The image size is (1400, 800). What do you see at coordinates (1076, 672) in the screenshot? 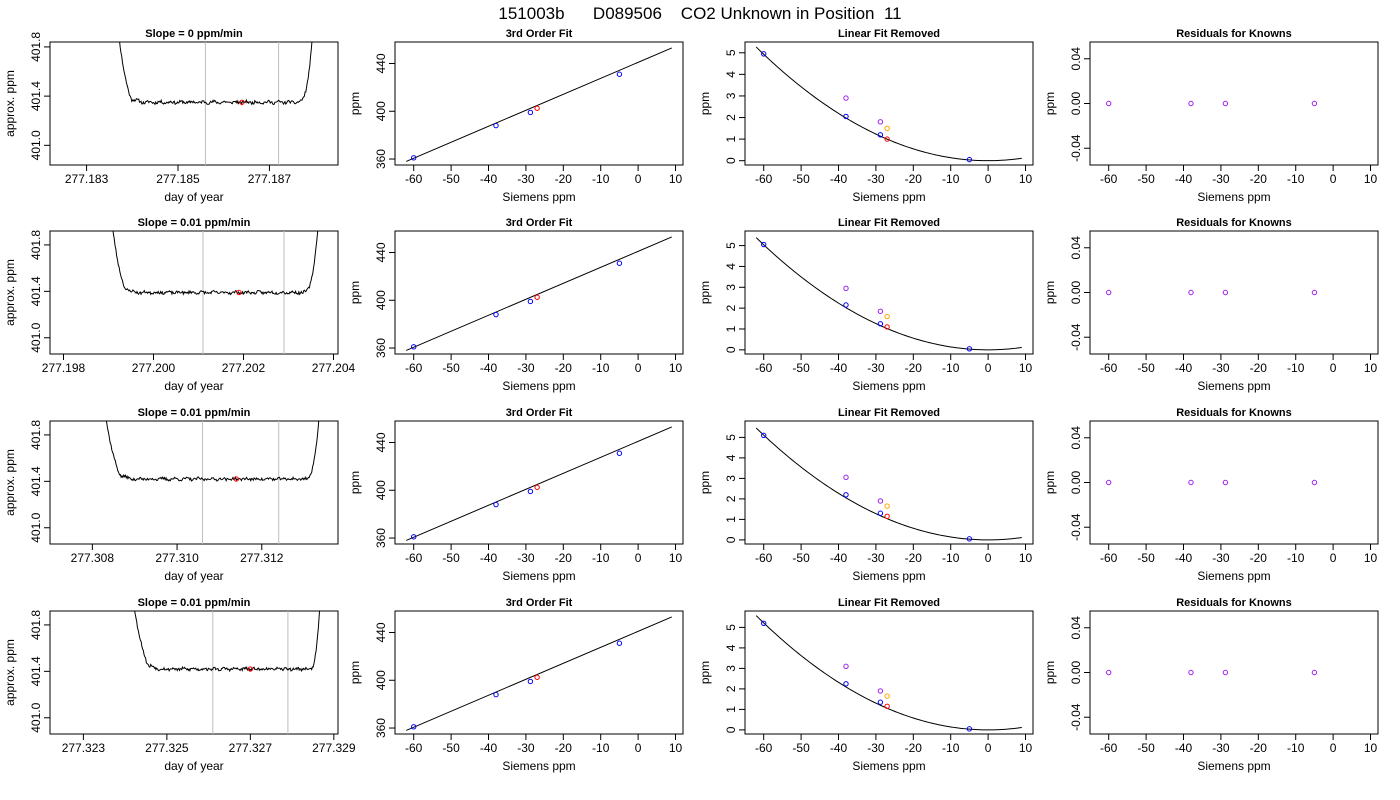
I see `y-tick-label: 0.00` at bounding box center [1076, 672].